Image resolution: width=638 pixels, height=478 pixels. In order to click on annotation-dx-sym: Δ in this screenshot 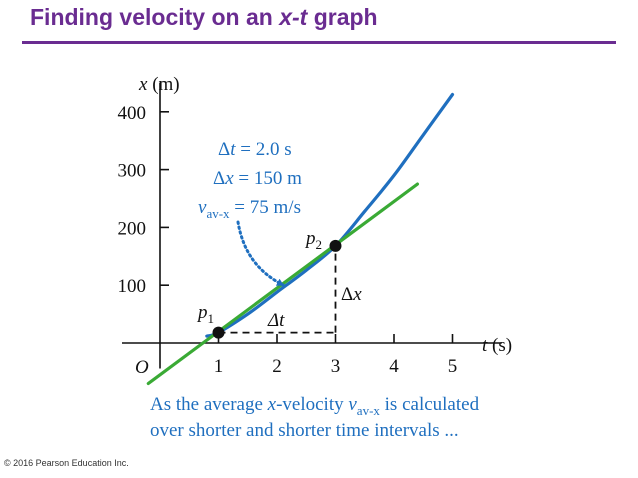, I will do `click(219, 178)`.